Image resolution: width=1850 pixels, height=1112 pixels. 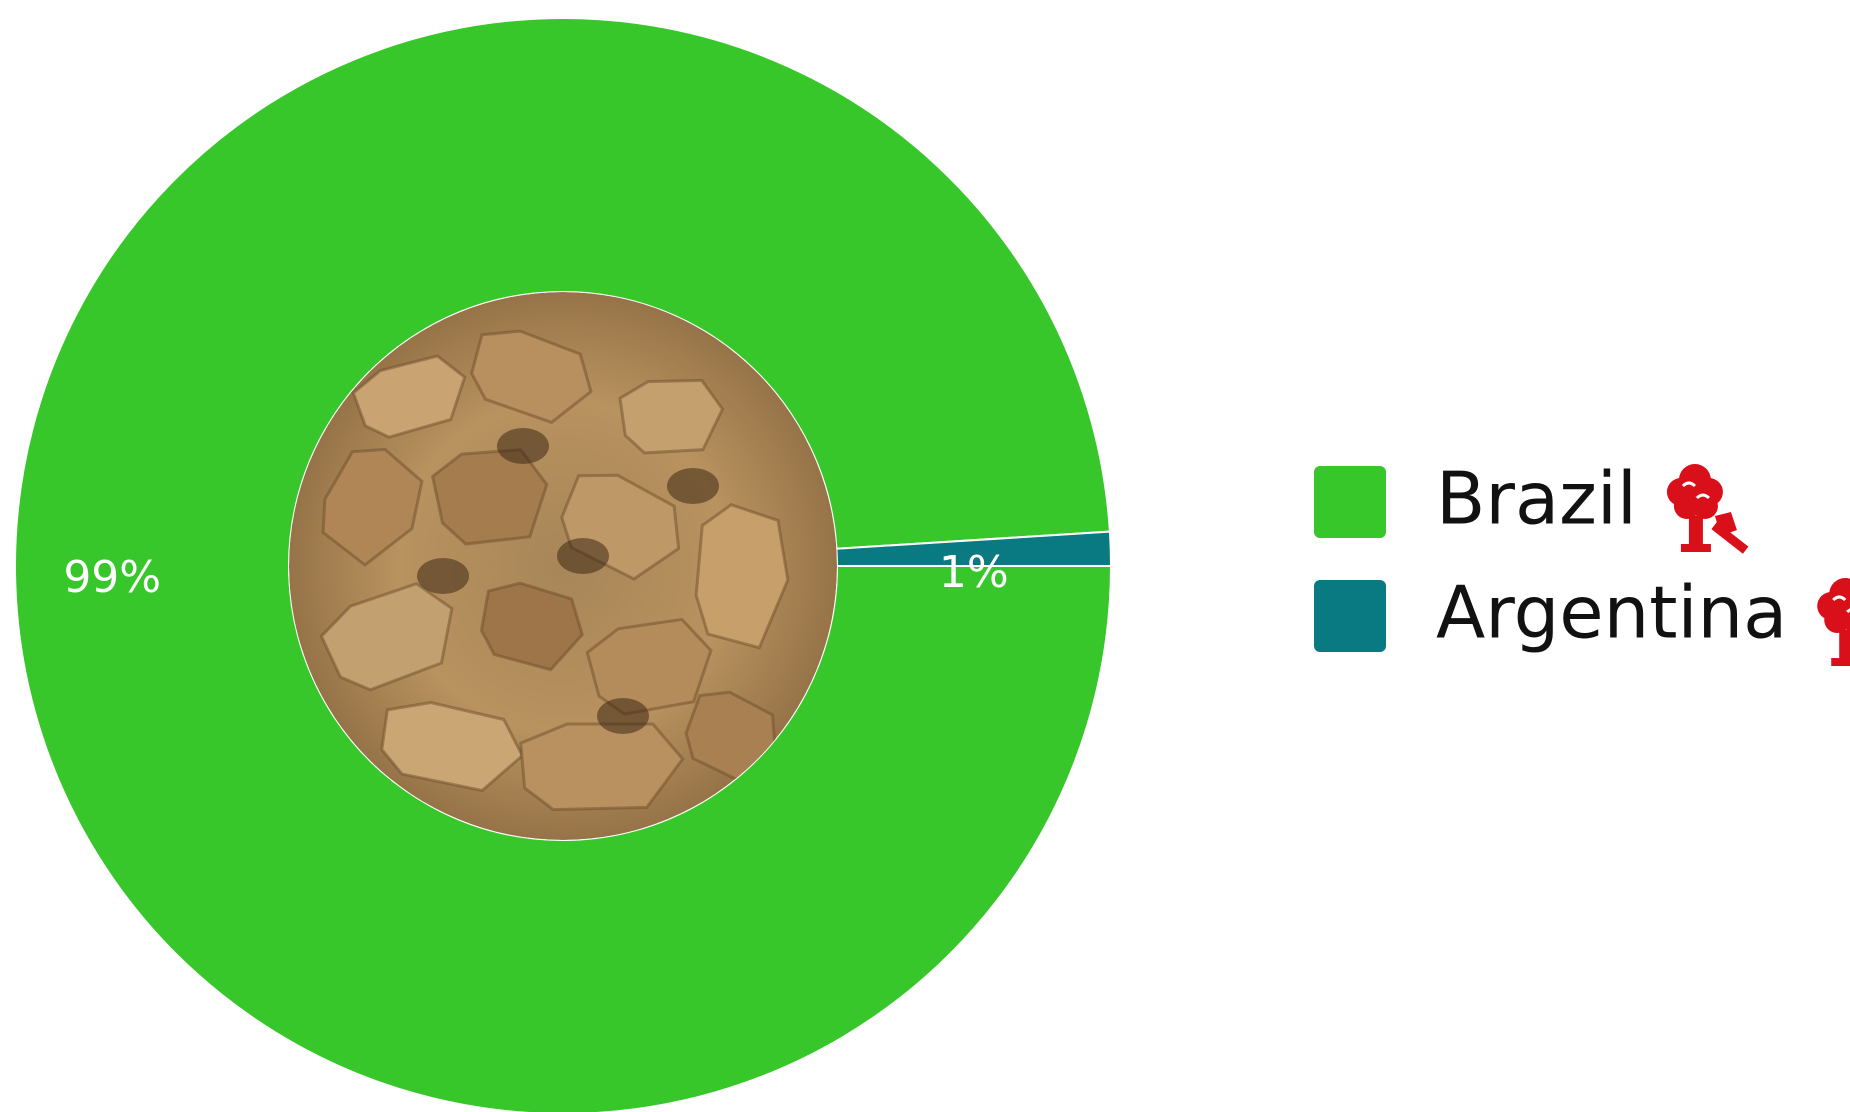 I want to click on legend-item-brazil: Brazil, so click(x=1475, y=499).